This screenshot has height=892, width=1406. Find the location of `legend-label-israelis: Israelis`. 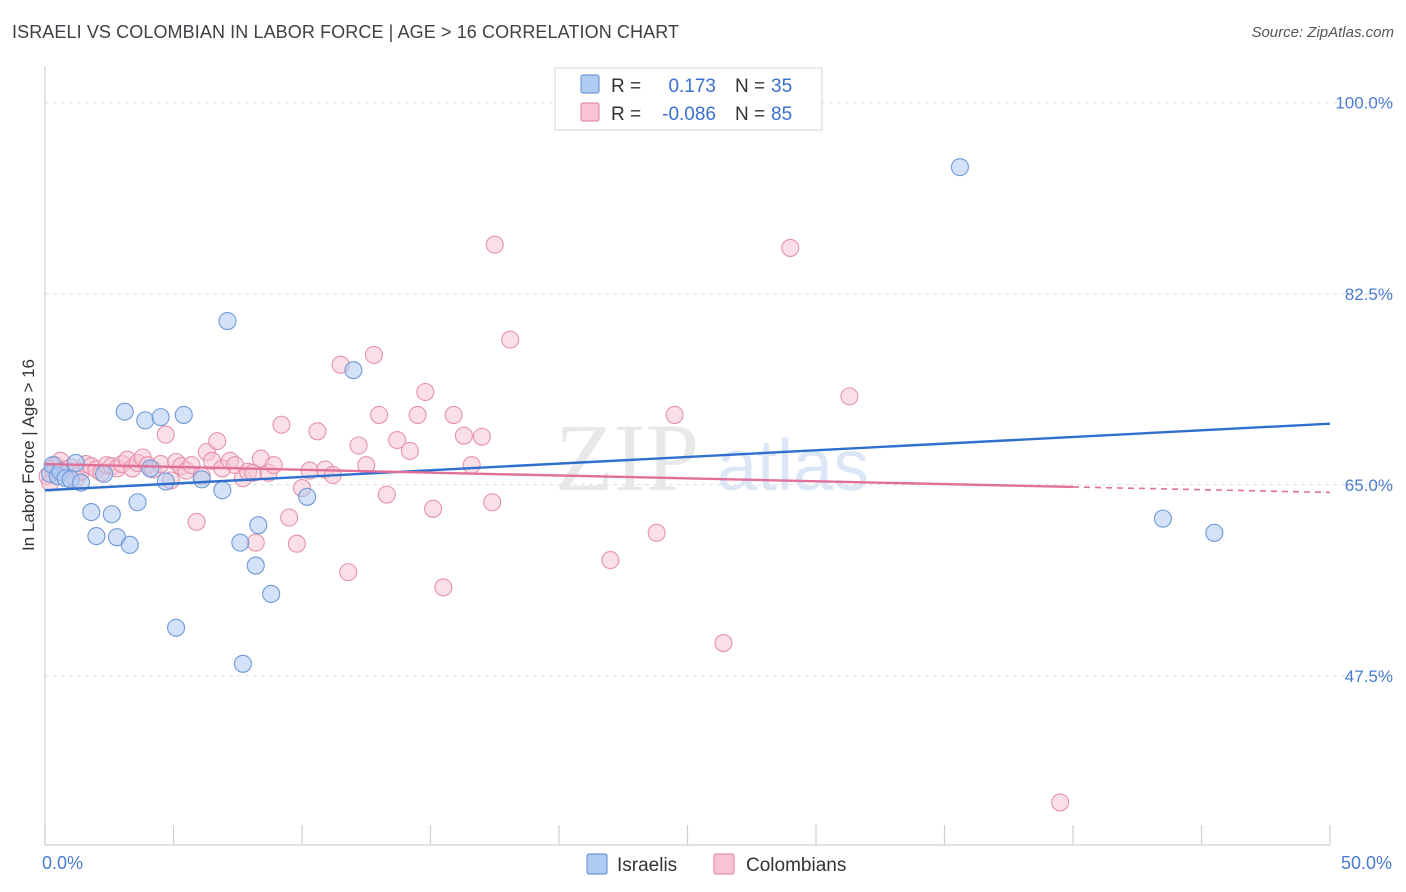

legend-label-israelis: Israelis is located at coordinates (647, 865).